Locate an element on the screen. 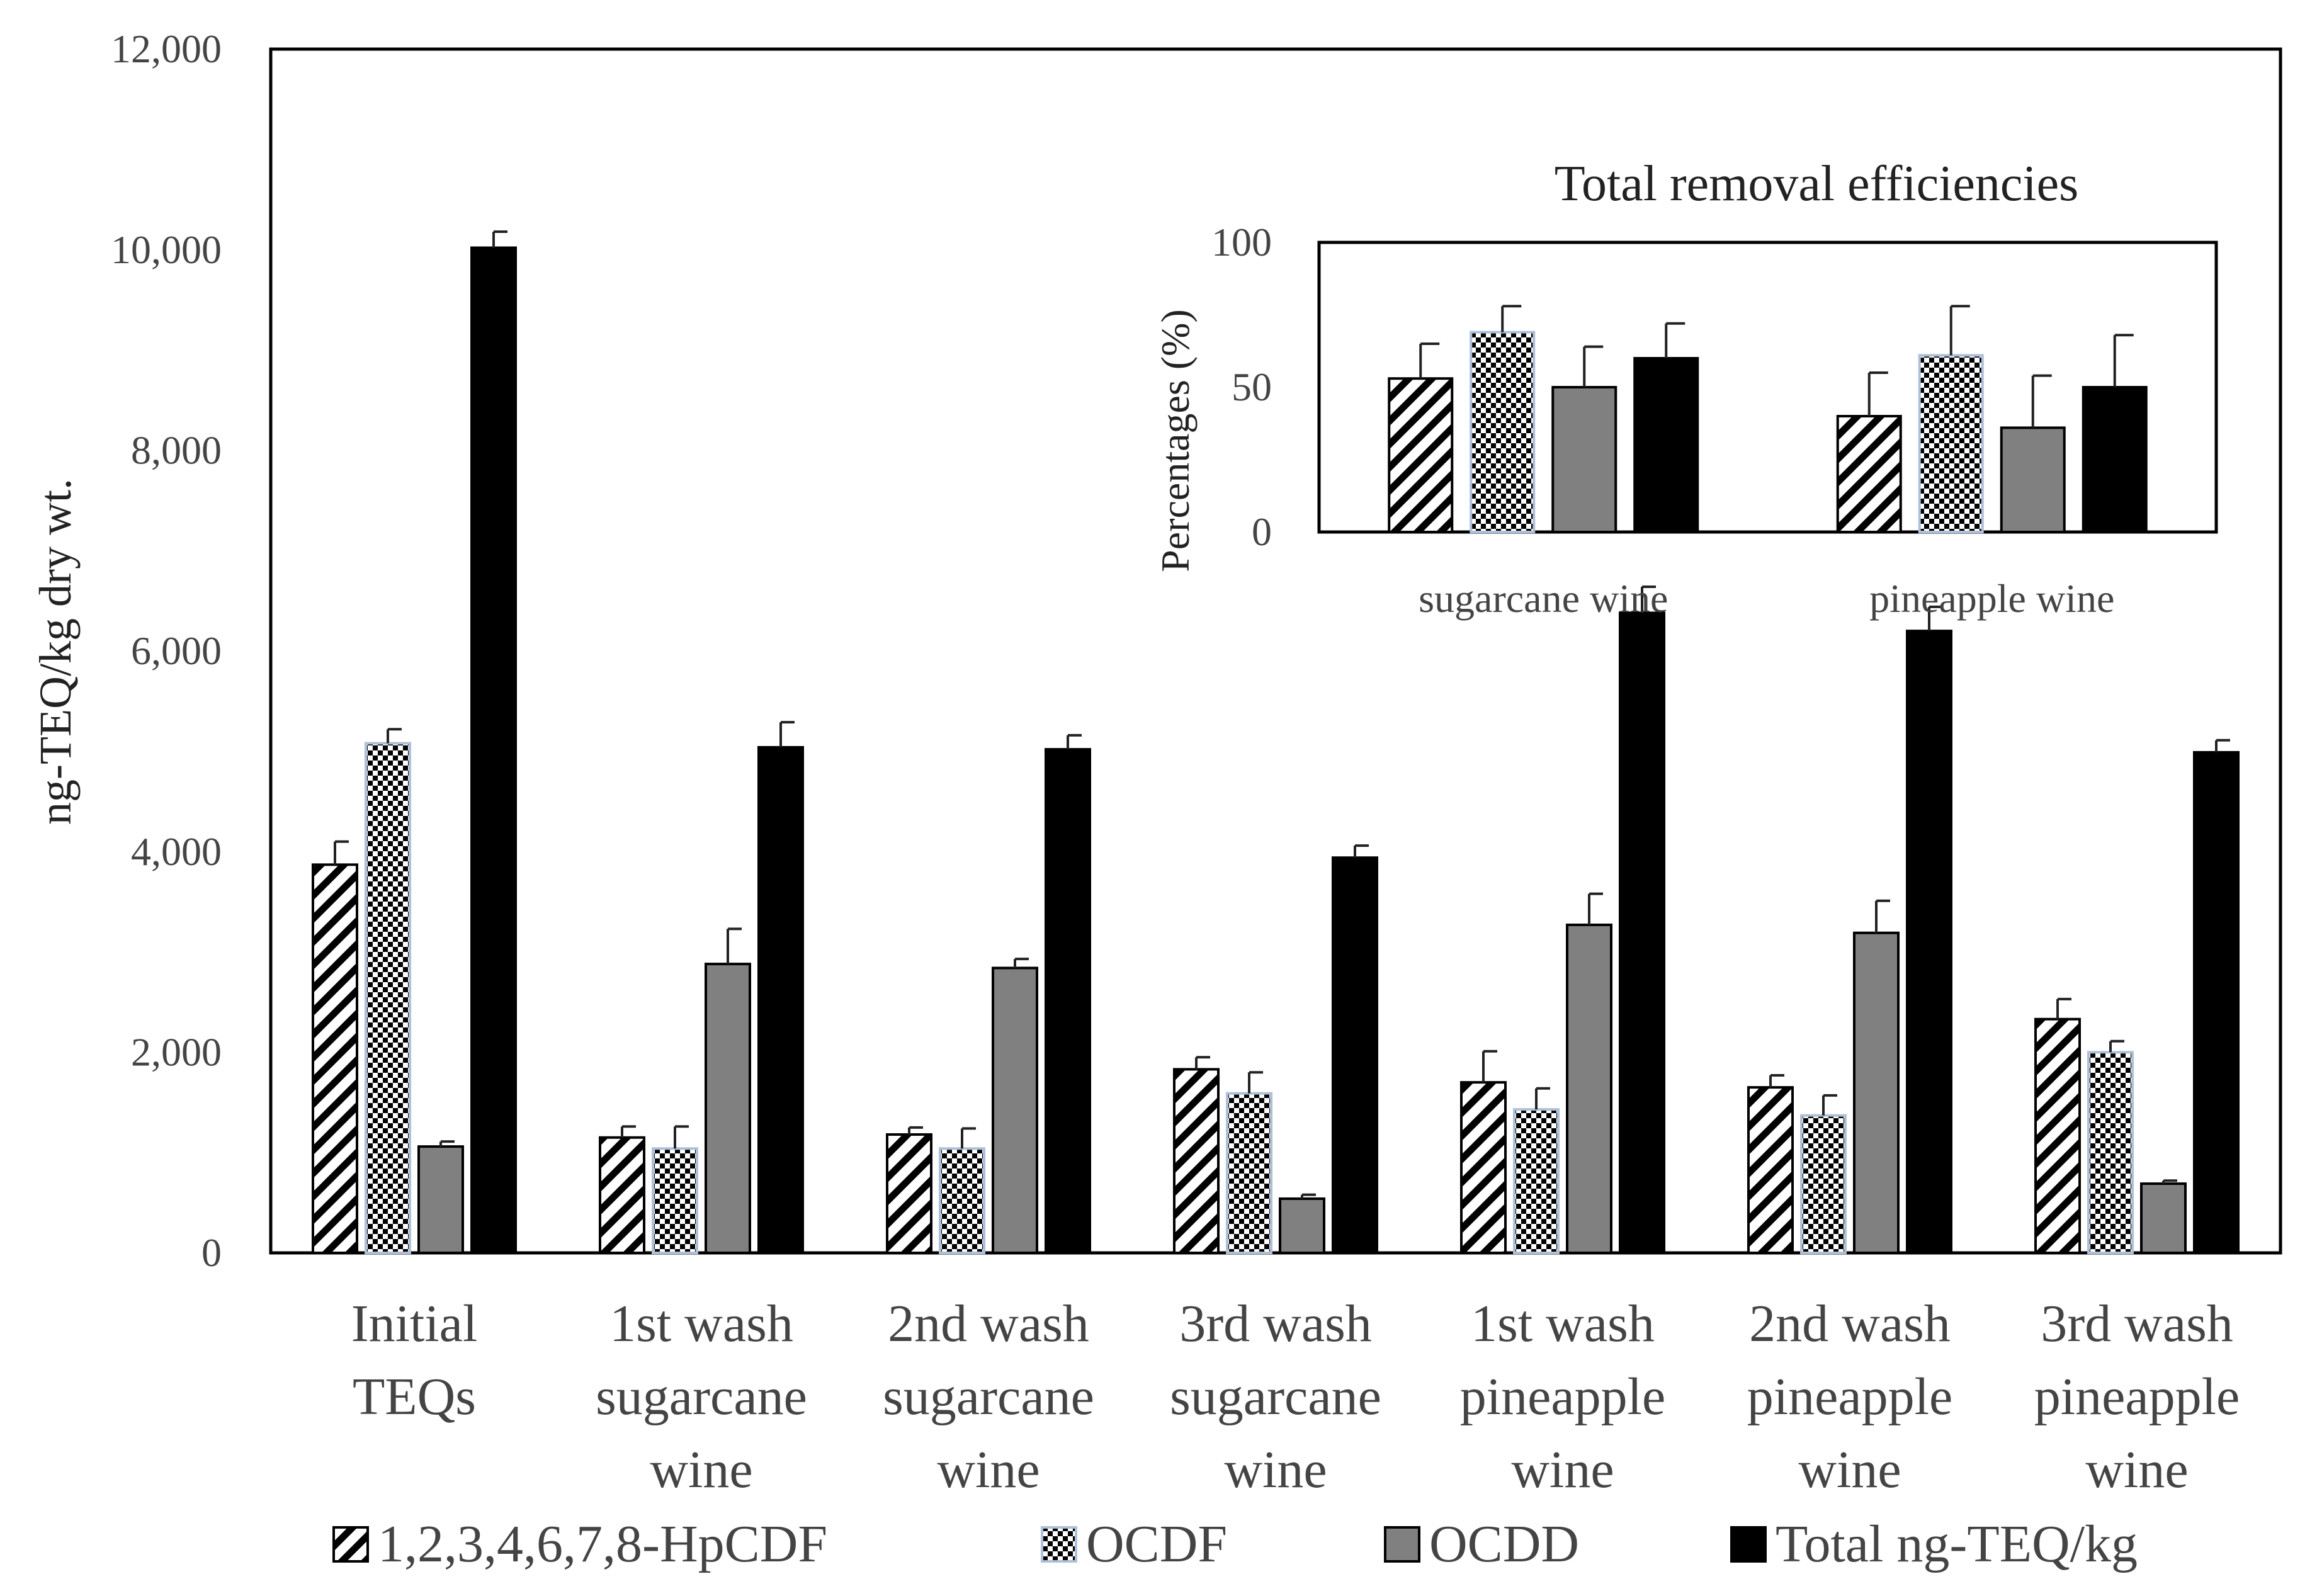  main-y-tick-label: 0 is located at coordinates (211, 1252).